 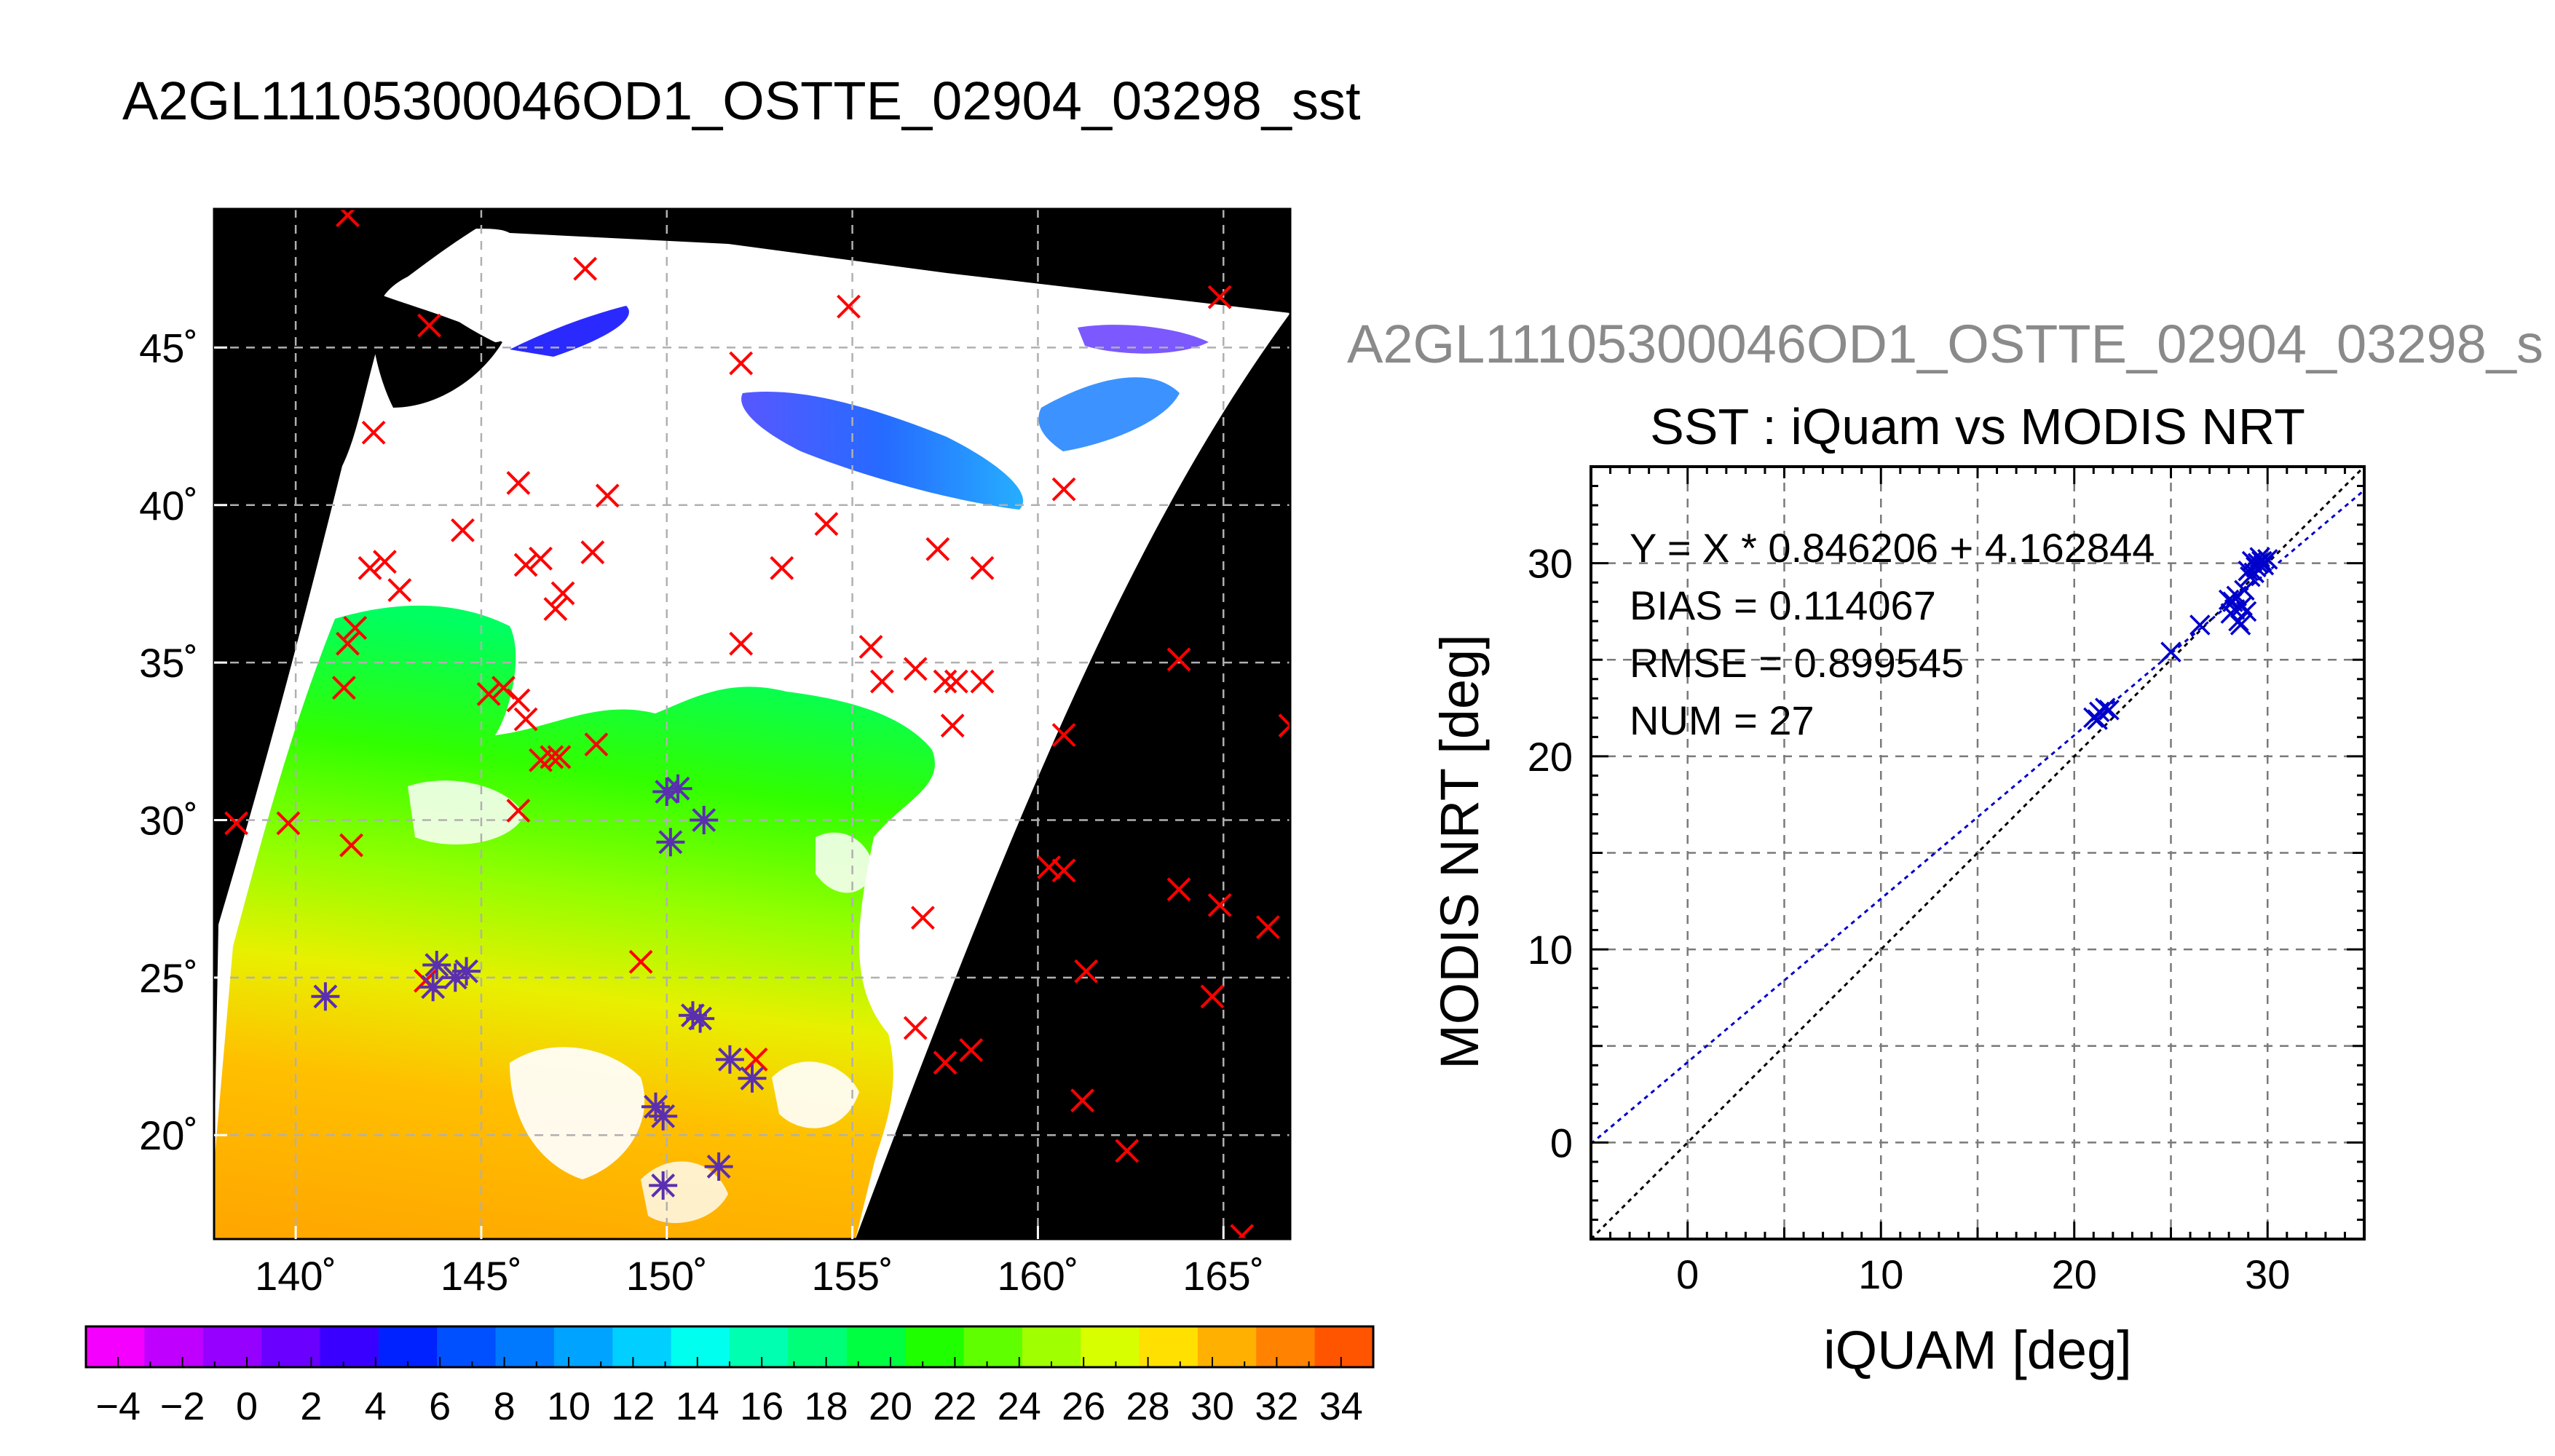 I want to click on x-axis-label: iQUAM [deg], so click(x=1977, y=1350).